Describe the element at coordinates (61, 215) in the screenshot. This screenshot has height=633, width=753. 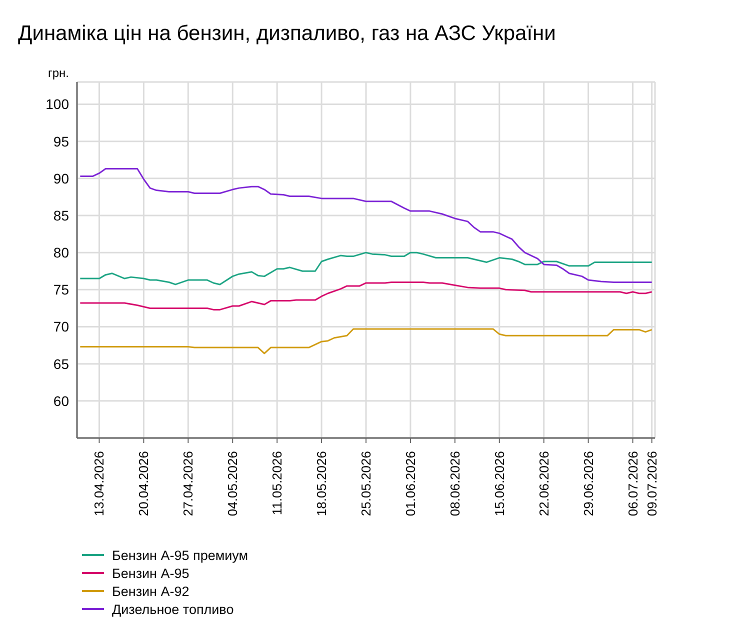
I see `y-tick-label: 85` at that location.